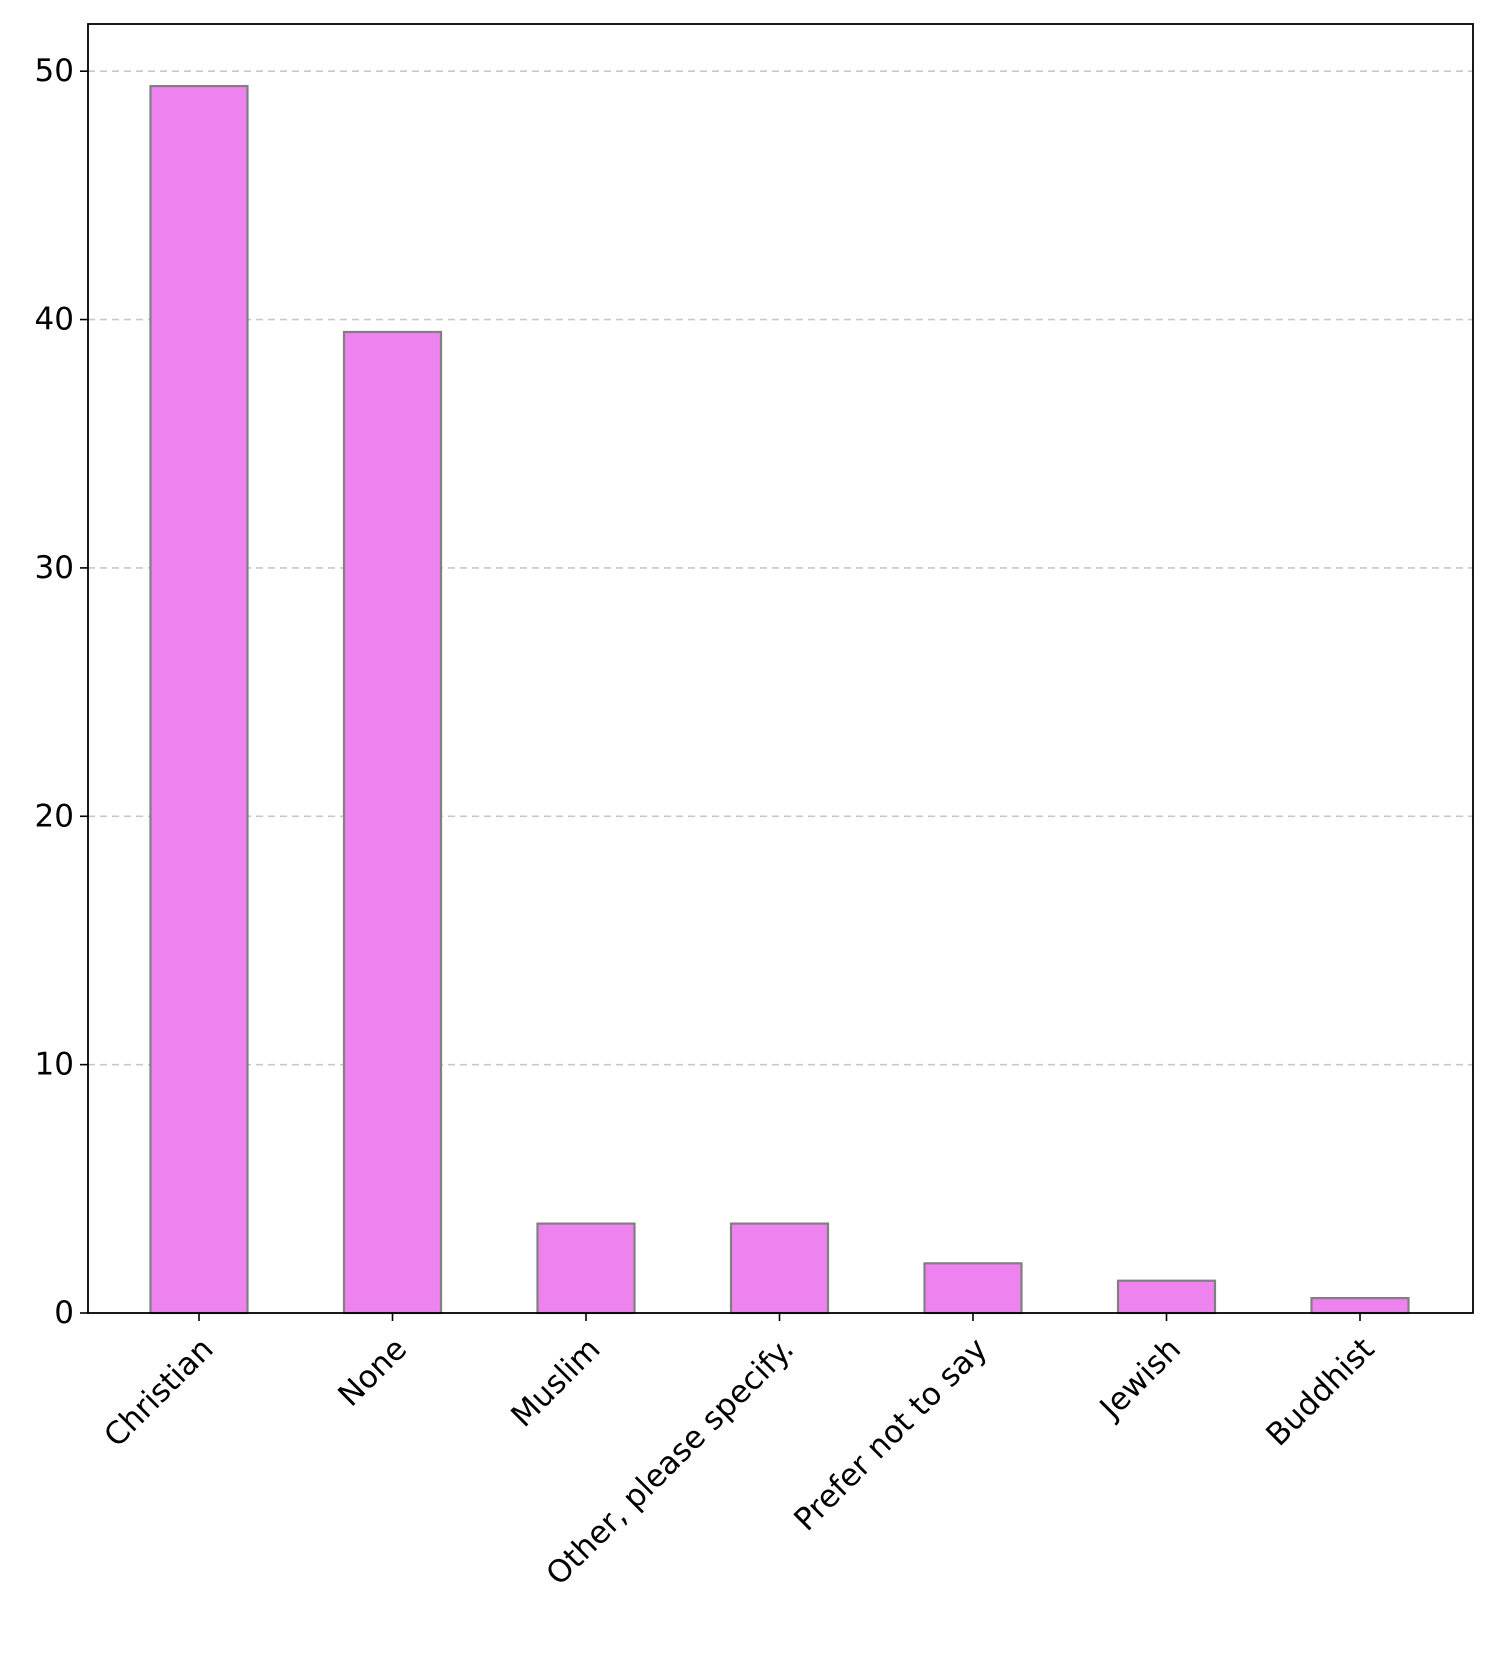 Image resolution: width=1495 pixels, height=1661 pixels. Describe the element at coordinates (555, 1382) in the screenshot. I see `x-tick-label-2: Muslim` at that location.